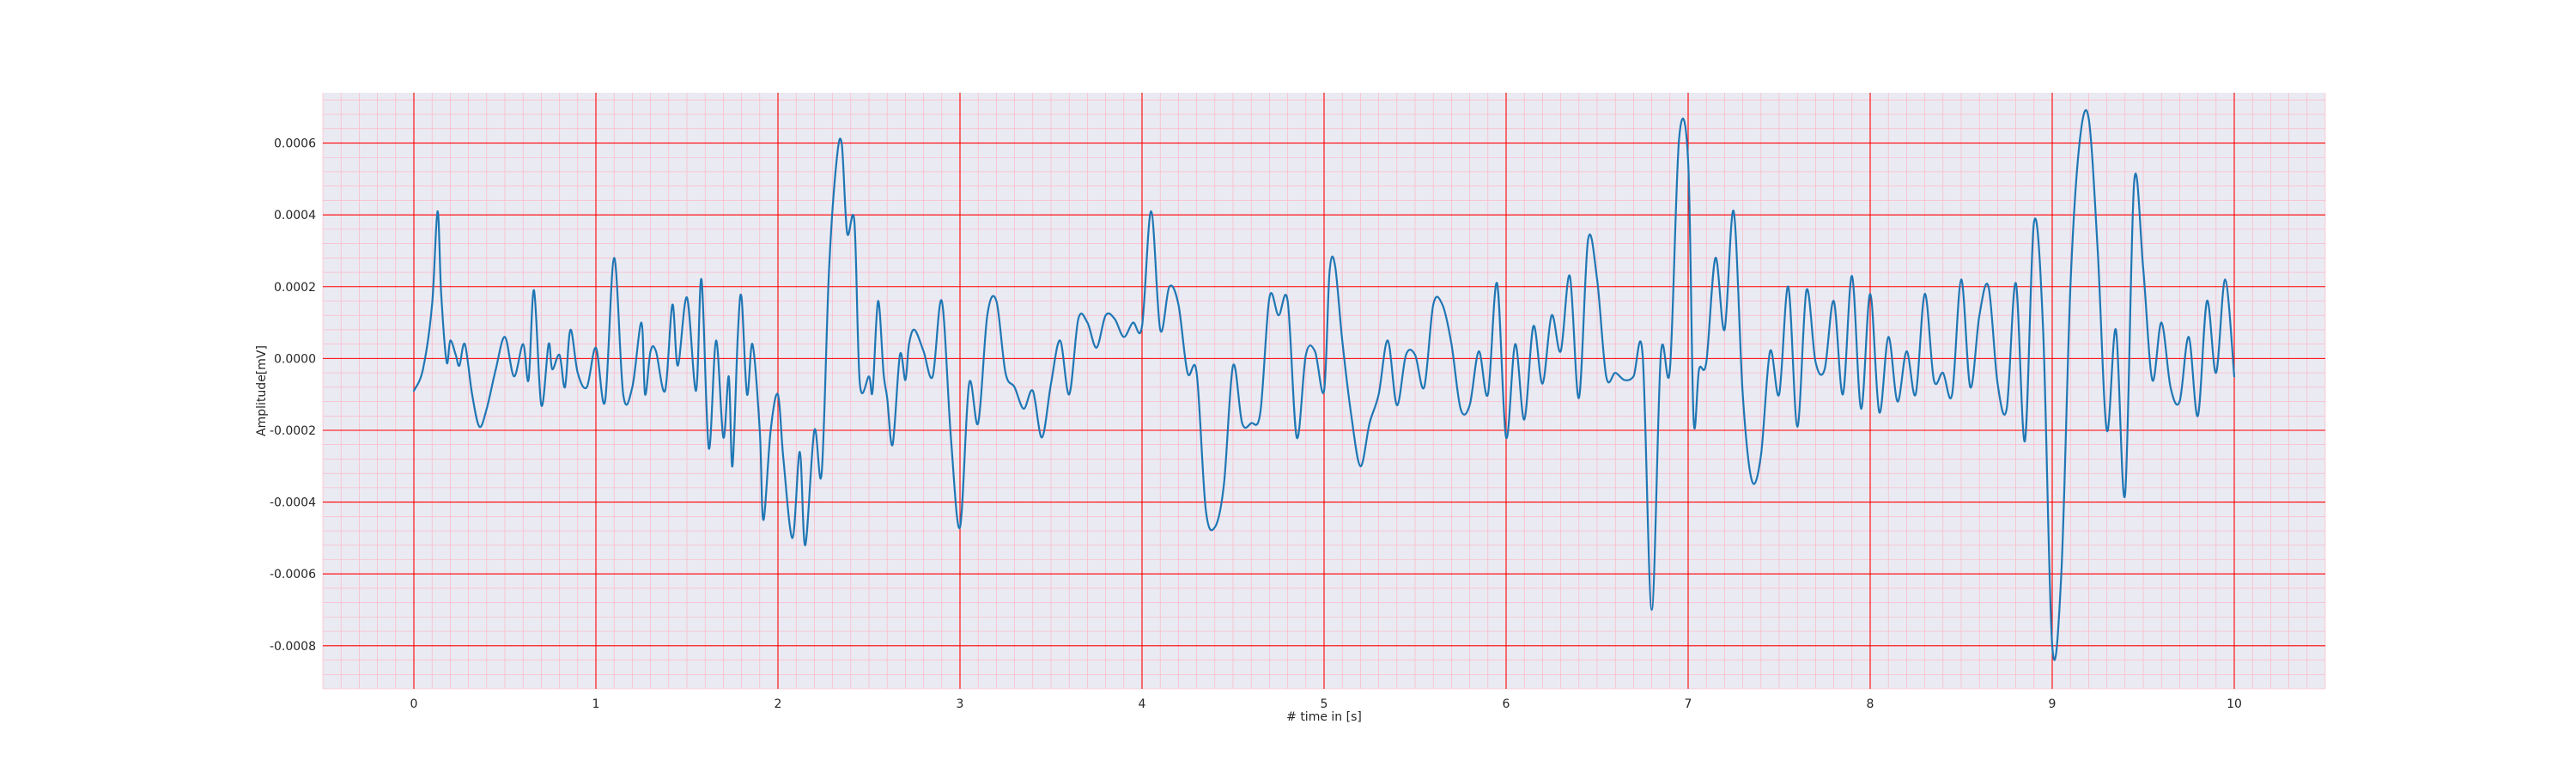  What do you see at coordinates (414, 704) in the screenshot?
I see `x-tick-label: 0` at bounding box center [414, 704].